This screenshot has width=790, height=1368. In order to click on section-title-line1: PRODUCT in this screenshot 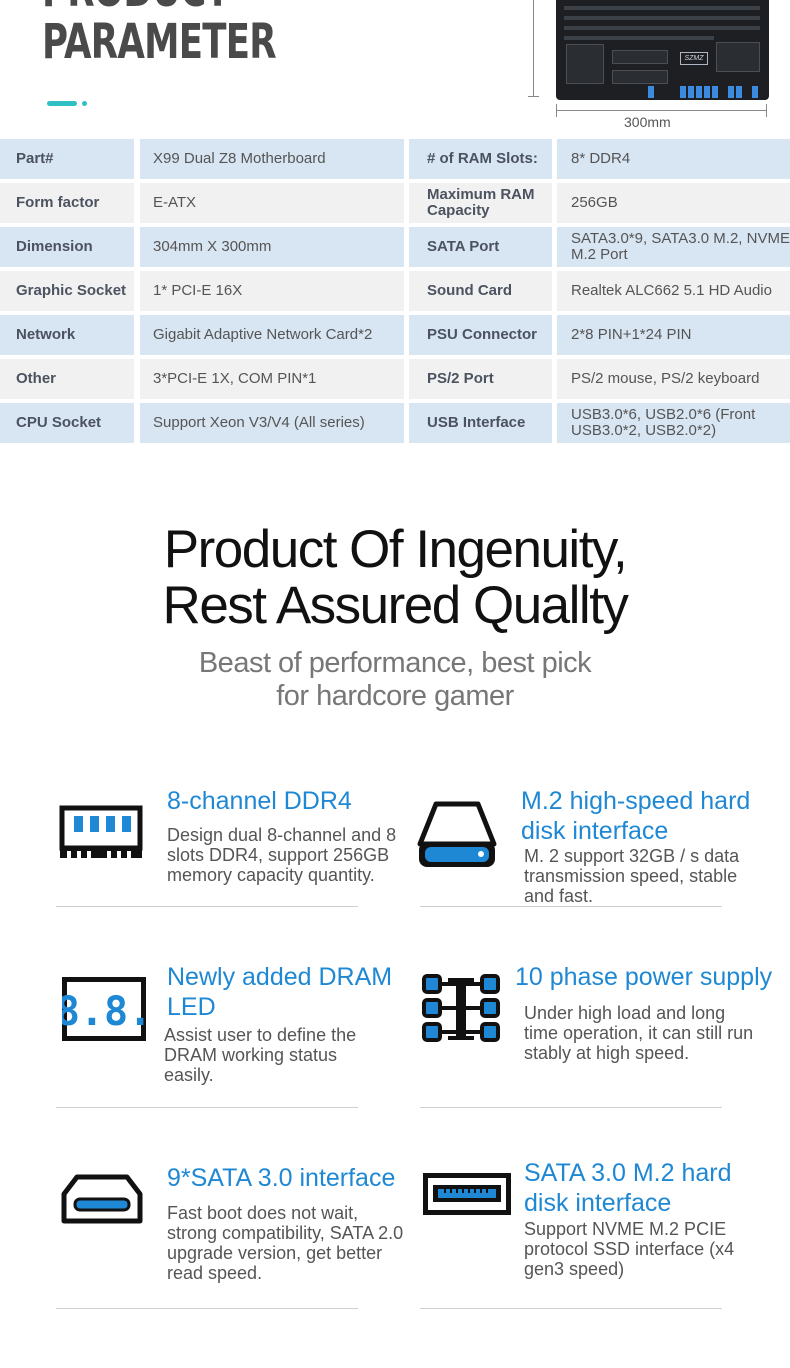, I will do `click(153, 8)`.